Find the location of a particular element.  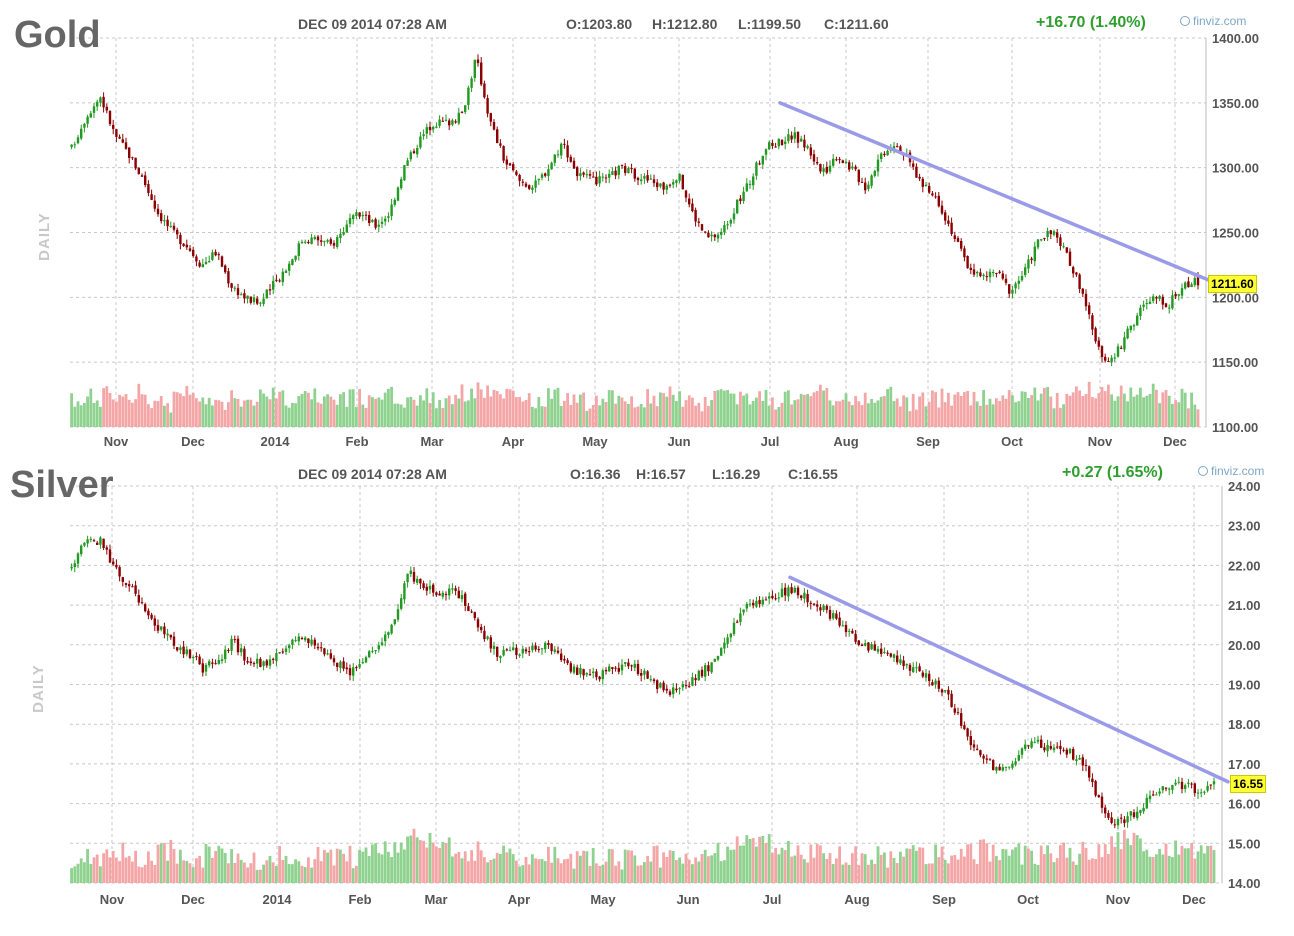

brand-label: finviz.com is located at coordinates (1238, 471).